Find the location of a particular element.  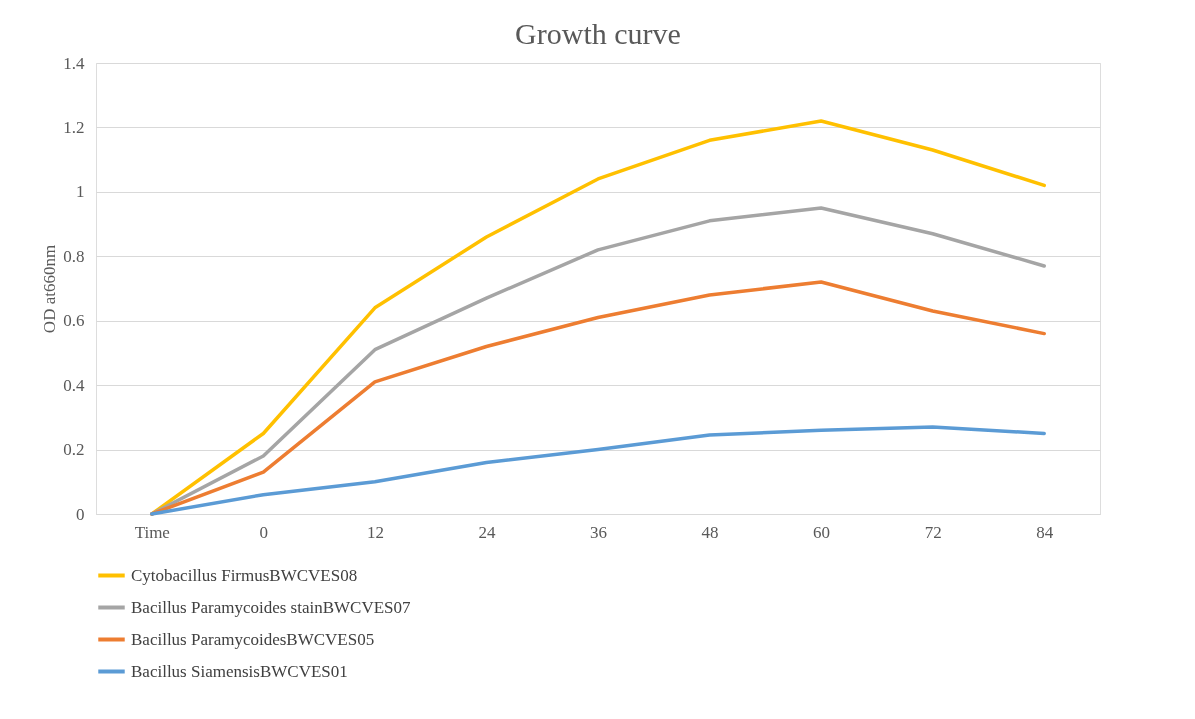

x-tick-label: 0 is located at coordinates (264, 532).